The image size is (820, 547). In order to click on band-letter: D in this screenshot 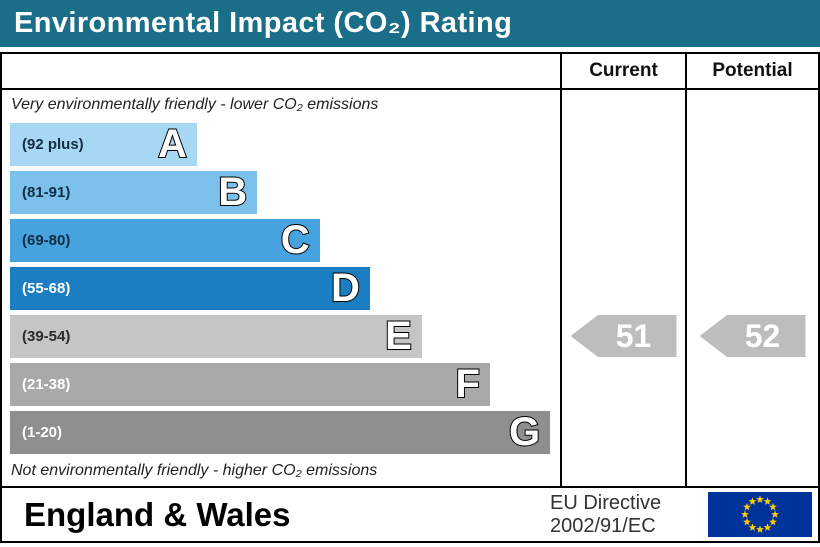, I will do `click(345, 288)`.